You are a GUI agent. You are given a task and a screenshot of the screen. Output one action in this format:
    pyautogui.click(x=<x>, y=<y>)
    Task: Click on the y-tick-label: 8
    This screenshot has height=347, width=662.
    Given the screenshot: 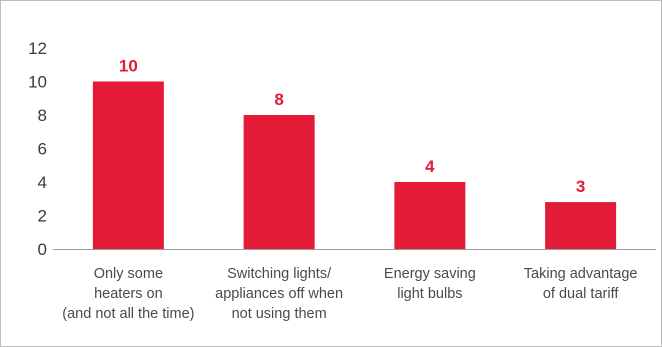 What is the action you would take?
    pyautogui.click(x=42, y=115)
    